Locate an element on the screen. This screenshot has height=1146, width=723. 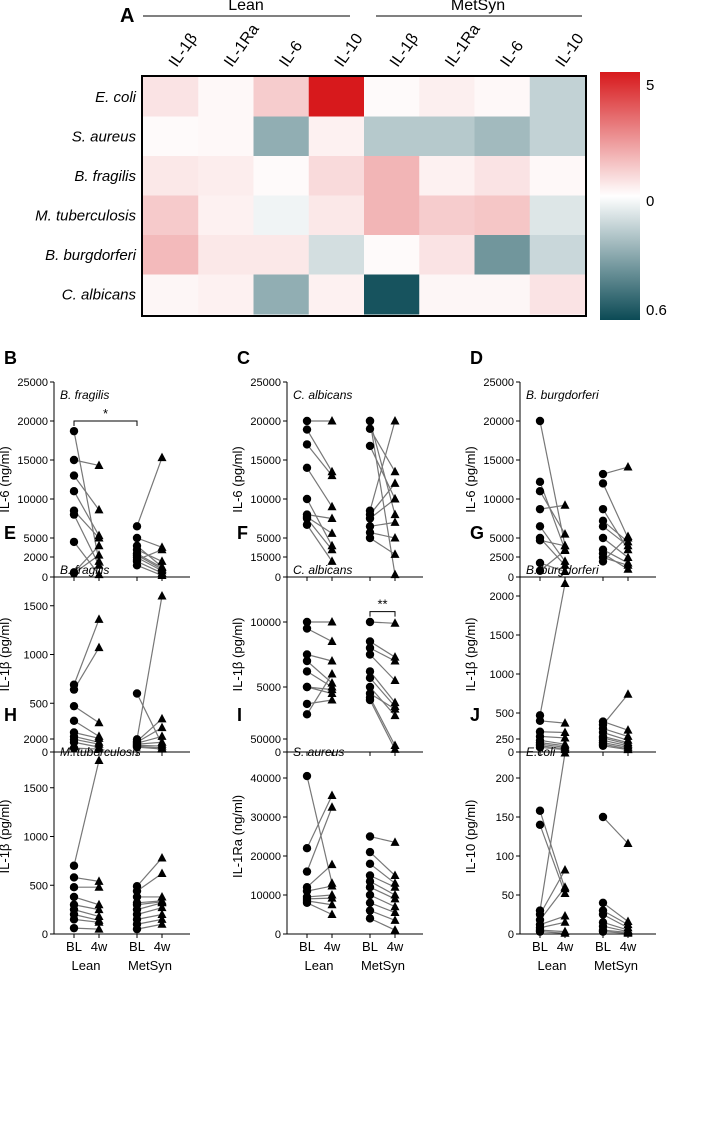
y-tick-label: 20000 is located at coordinates (498, 422).